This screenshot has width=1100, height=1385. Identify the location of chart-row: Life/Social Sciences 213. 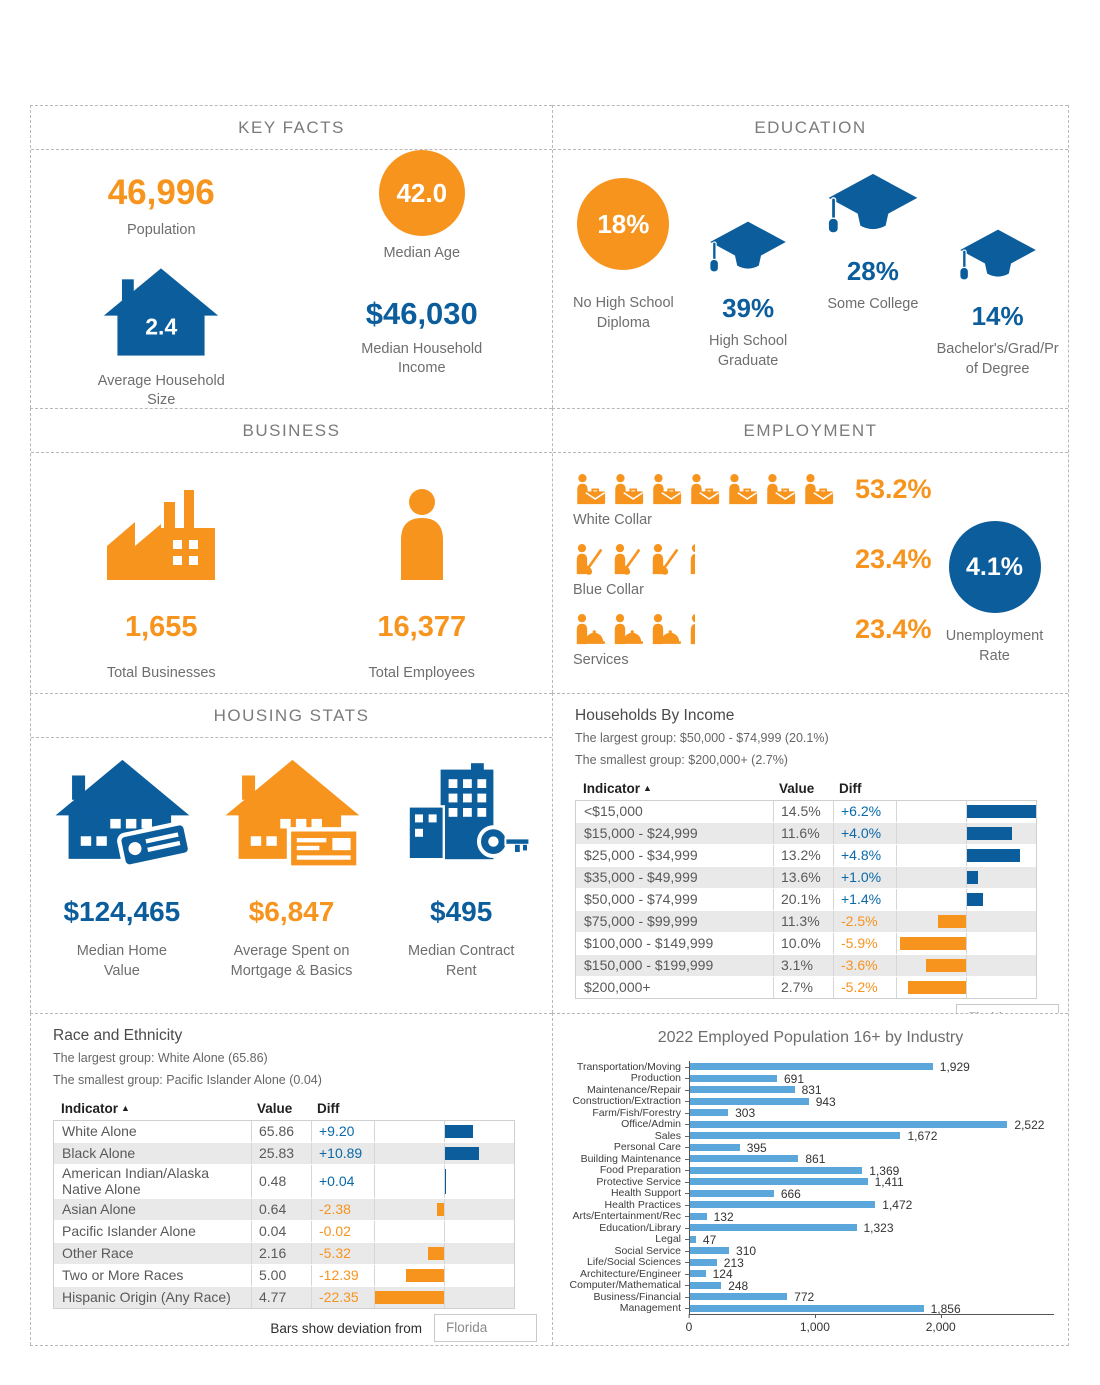
(811, 1263).